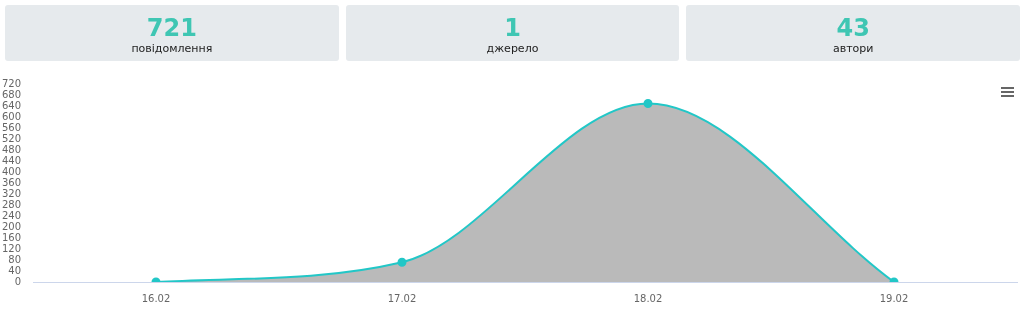 This screenshot has height=309, width=1024. Describe the element at coordinates (11, 215) in the screenshot. I see `y-tick-label: 240` at that location.